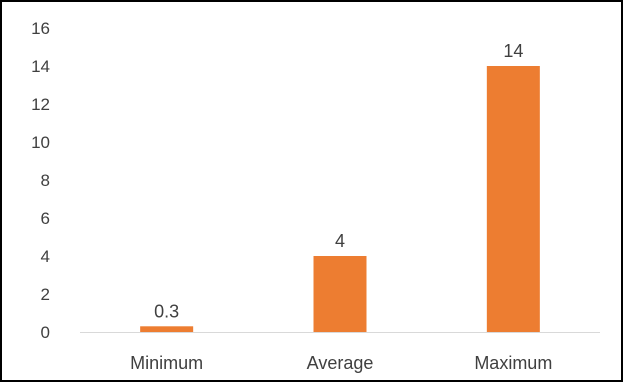  I want to click on data-label-maximum: 14, so click(513, 51).